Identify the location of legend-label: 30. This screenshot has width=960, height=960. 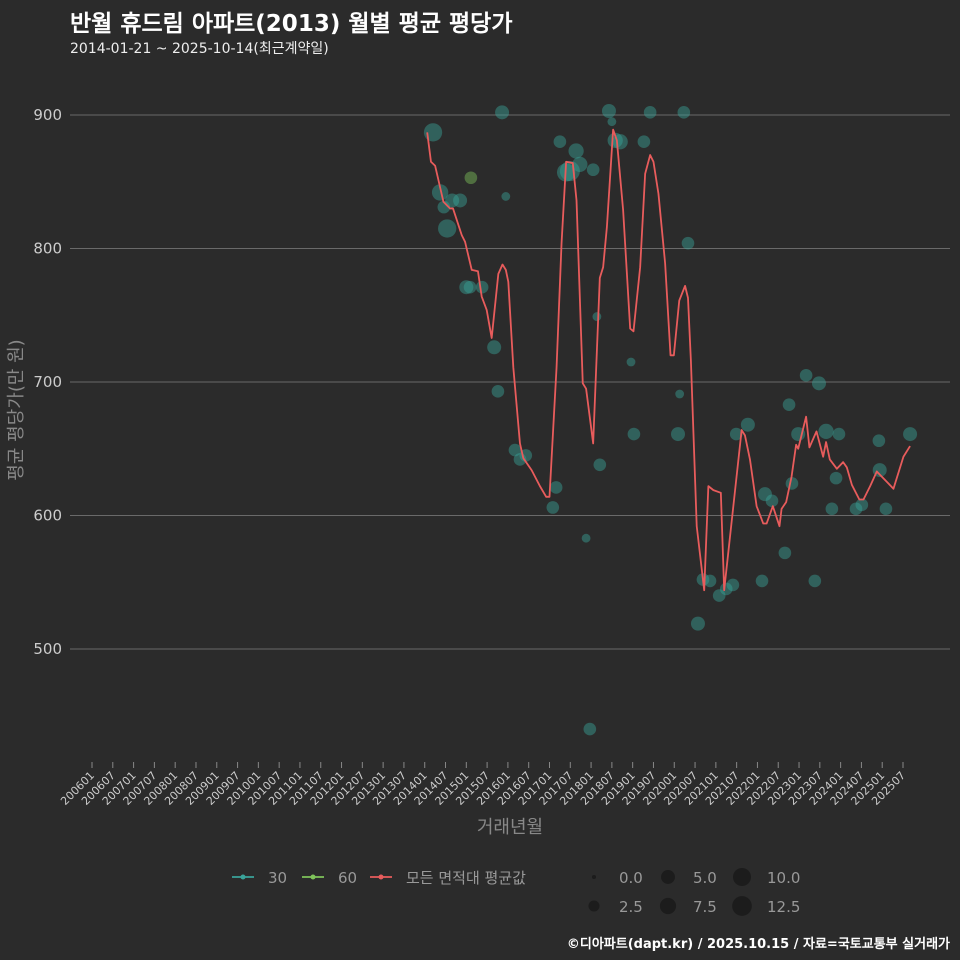
(277, 878).